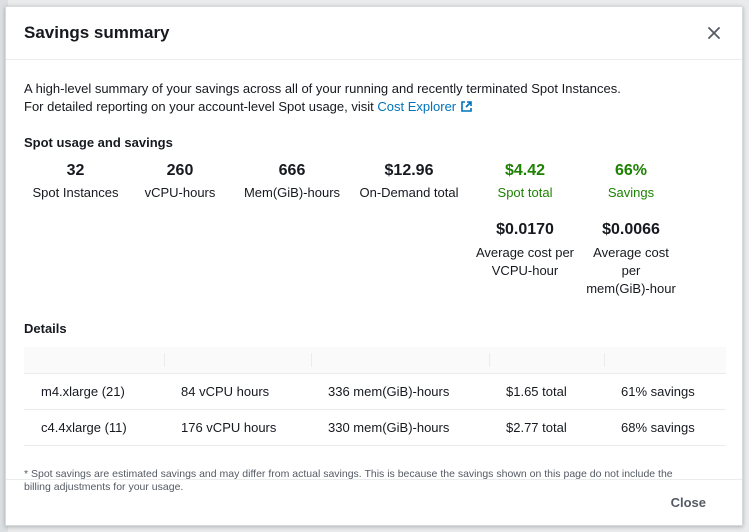  I want to click on vcpu-hours-cell: 176 vCPU hours, so click(237, 427).